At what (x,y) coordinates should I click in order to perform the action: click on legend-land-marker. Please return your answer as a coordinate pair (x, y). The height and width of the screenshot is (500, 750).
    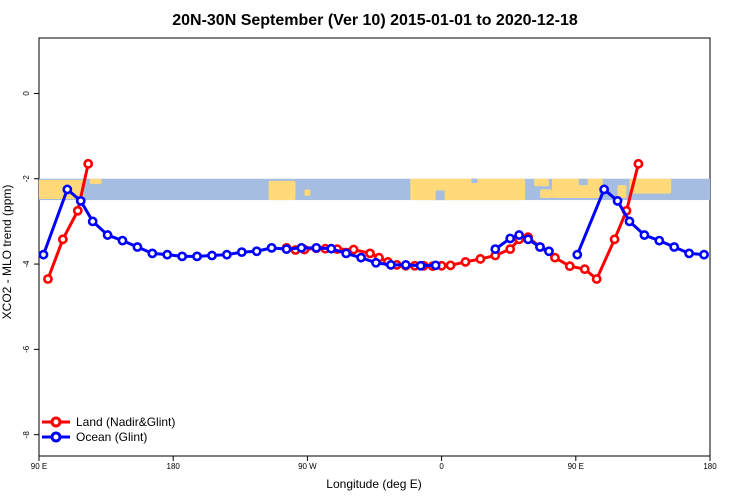
    Looking at the image, I should click on (56, 422).